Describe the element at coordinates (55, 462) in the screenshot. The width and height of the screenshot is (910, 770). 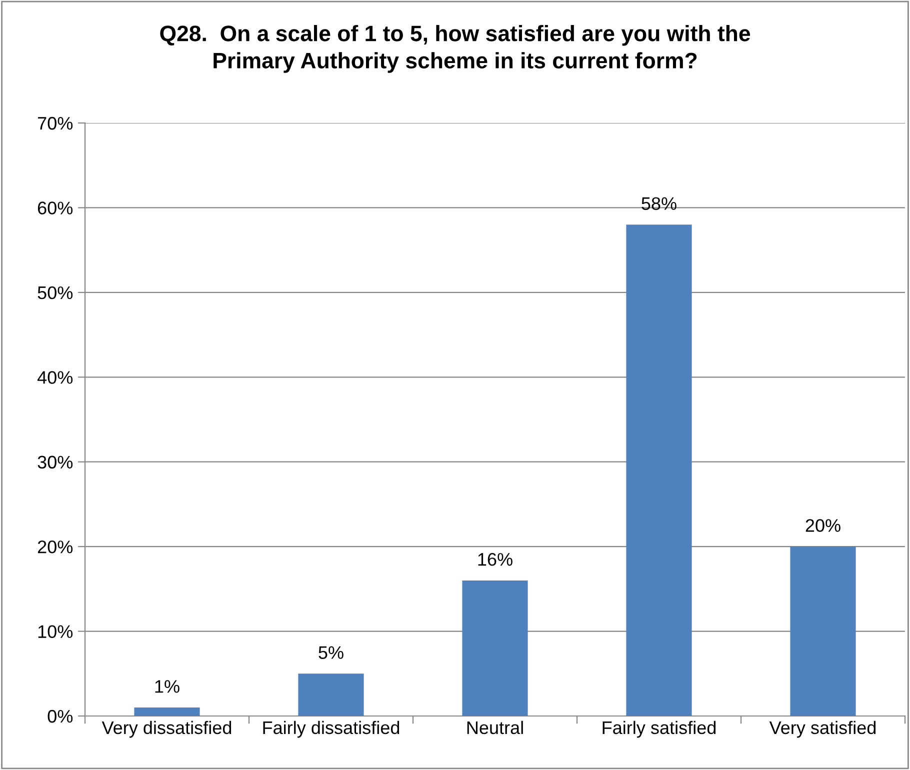
I see `y-tick-label: 30%` at that location.